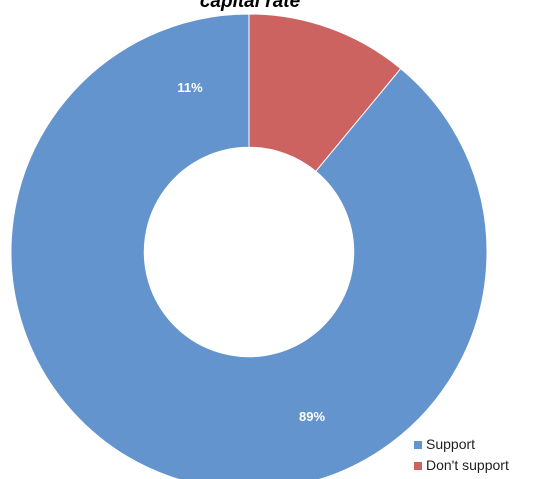  I want to click on legend-label-dont-support: Don't support, so click(467, 465).